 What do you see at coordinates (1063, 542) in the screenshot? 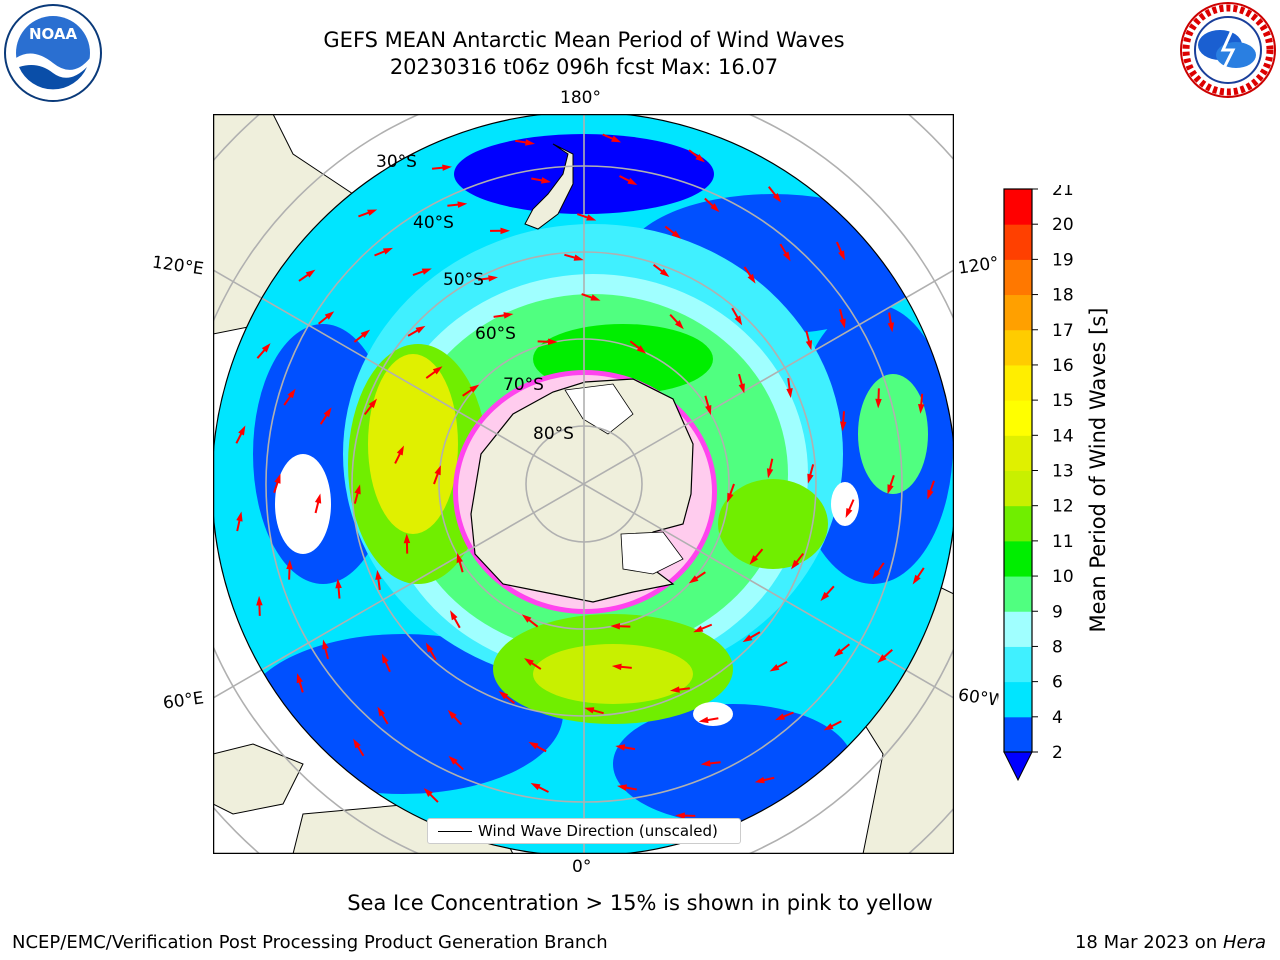
I see `colorbar-tick-label: 11` at bounding box center [1063, 542].